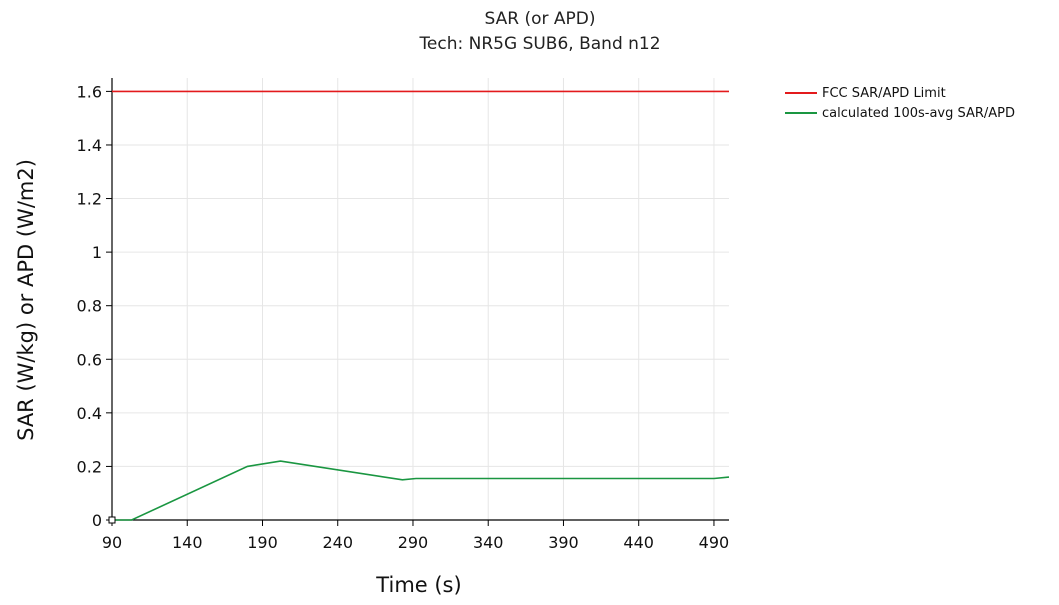 The height and width of the screenshot is (605, 1059). Describe the element at coordinates (89, 199) in the screenshot. I see `y-tick-label: 1.2` at that location.